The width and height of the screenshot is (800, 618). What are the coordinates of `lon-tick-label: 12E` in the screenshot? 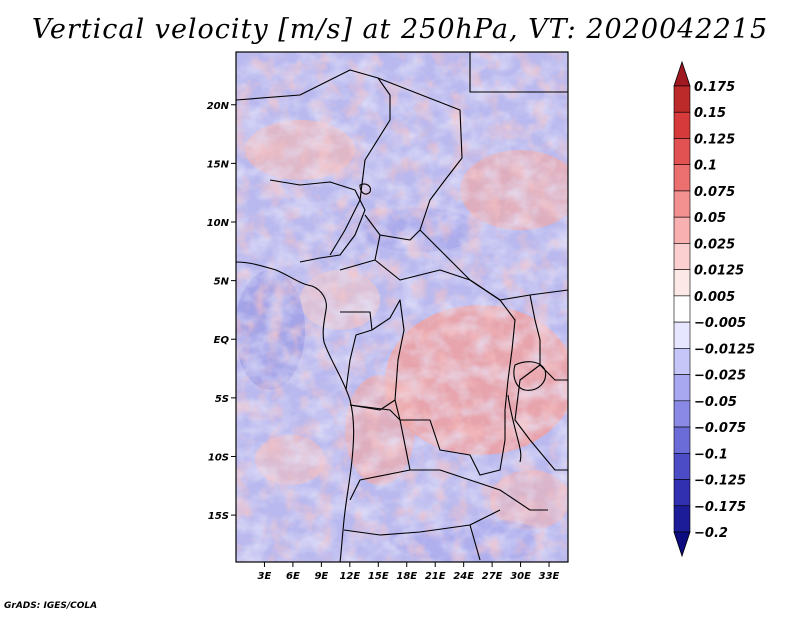 It's located at (349, 576).